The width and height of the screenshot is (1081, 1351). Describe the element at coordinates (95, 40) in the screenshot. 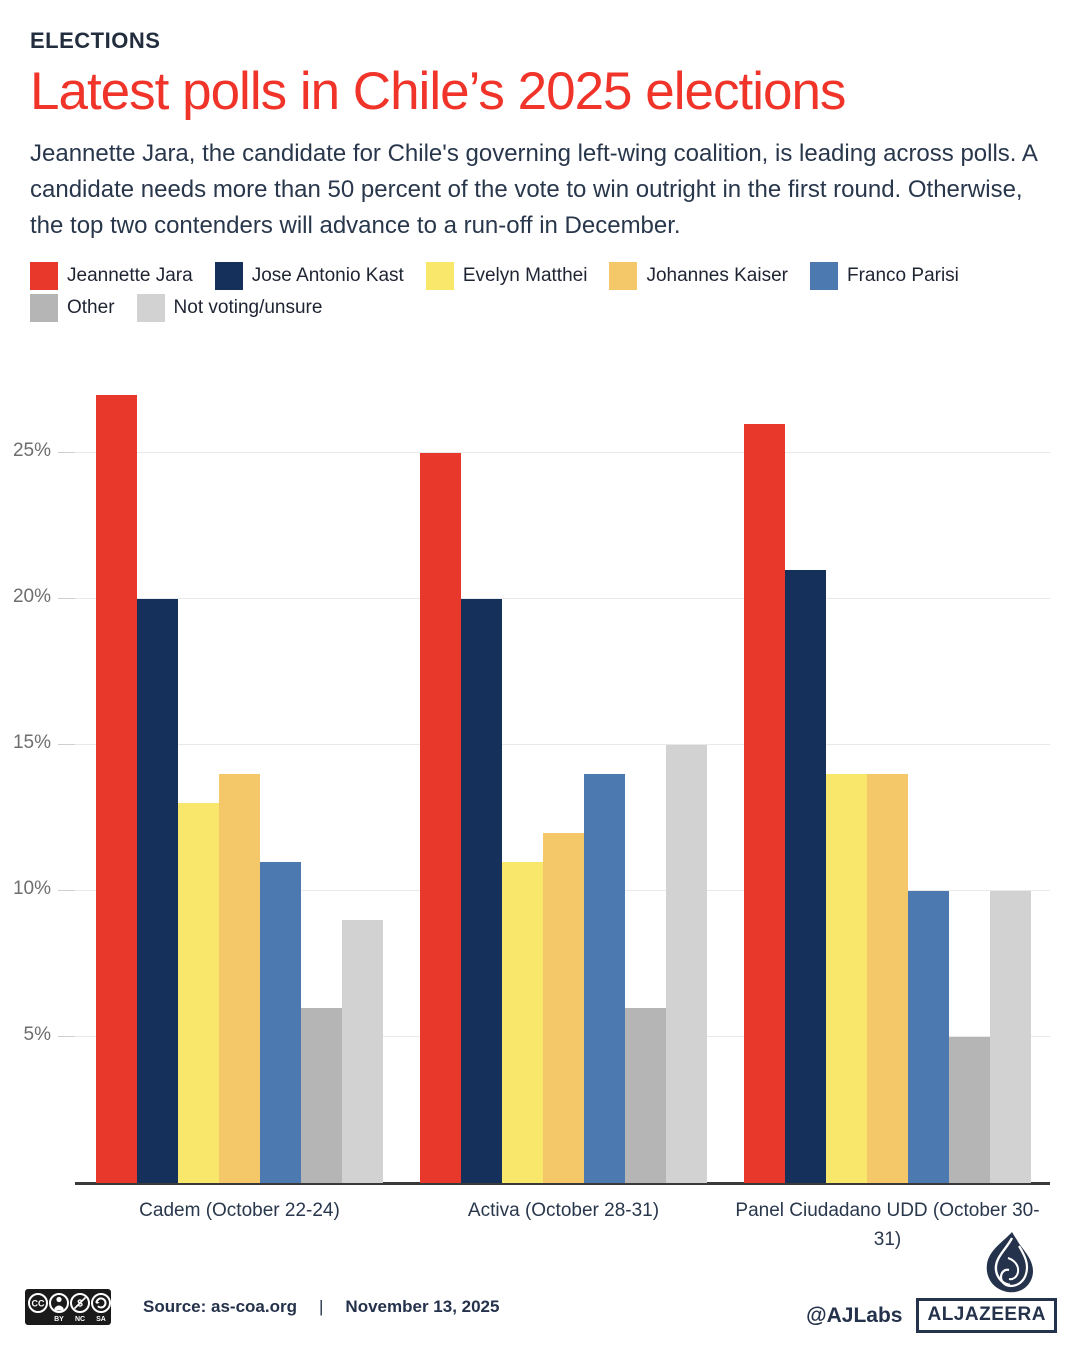

I see `kicker: ELECTIONS` at that location.